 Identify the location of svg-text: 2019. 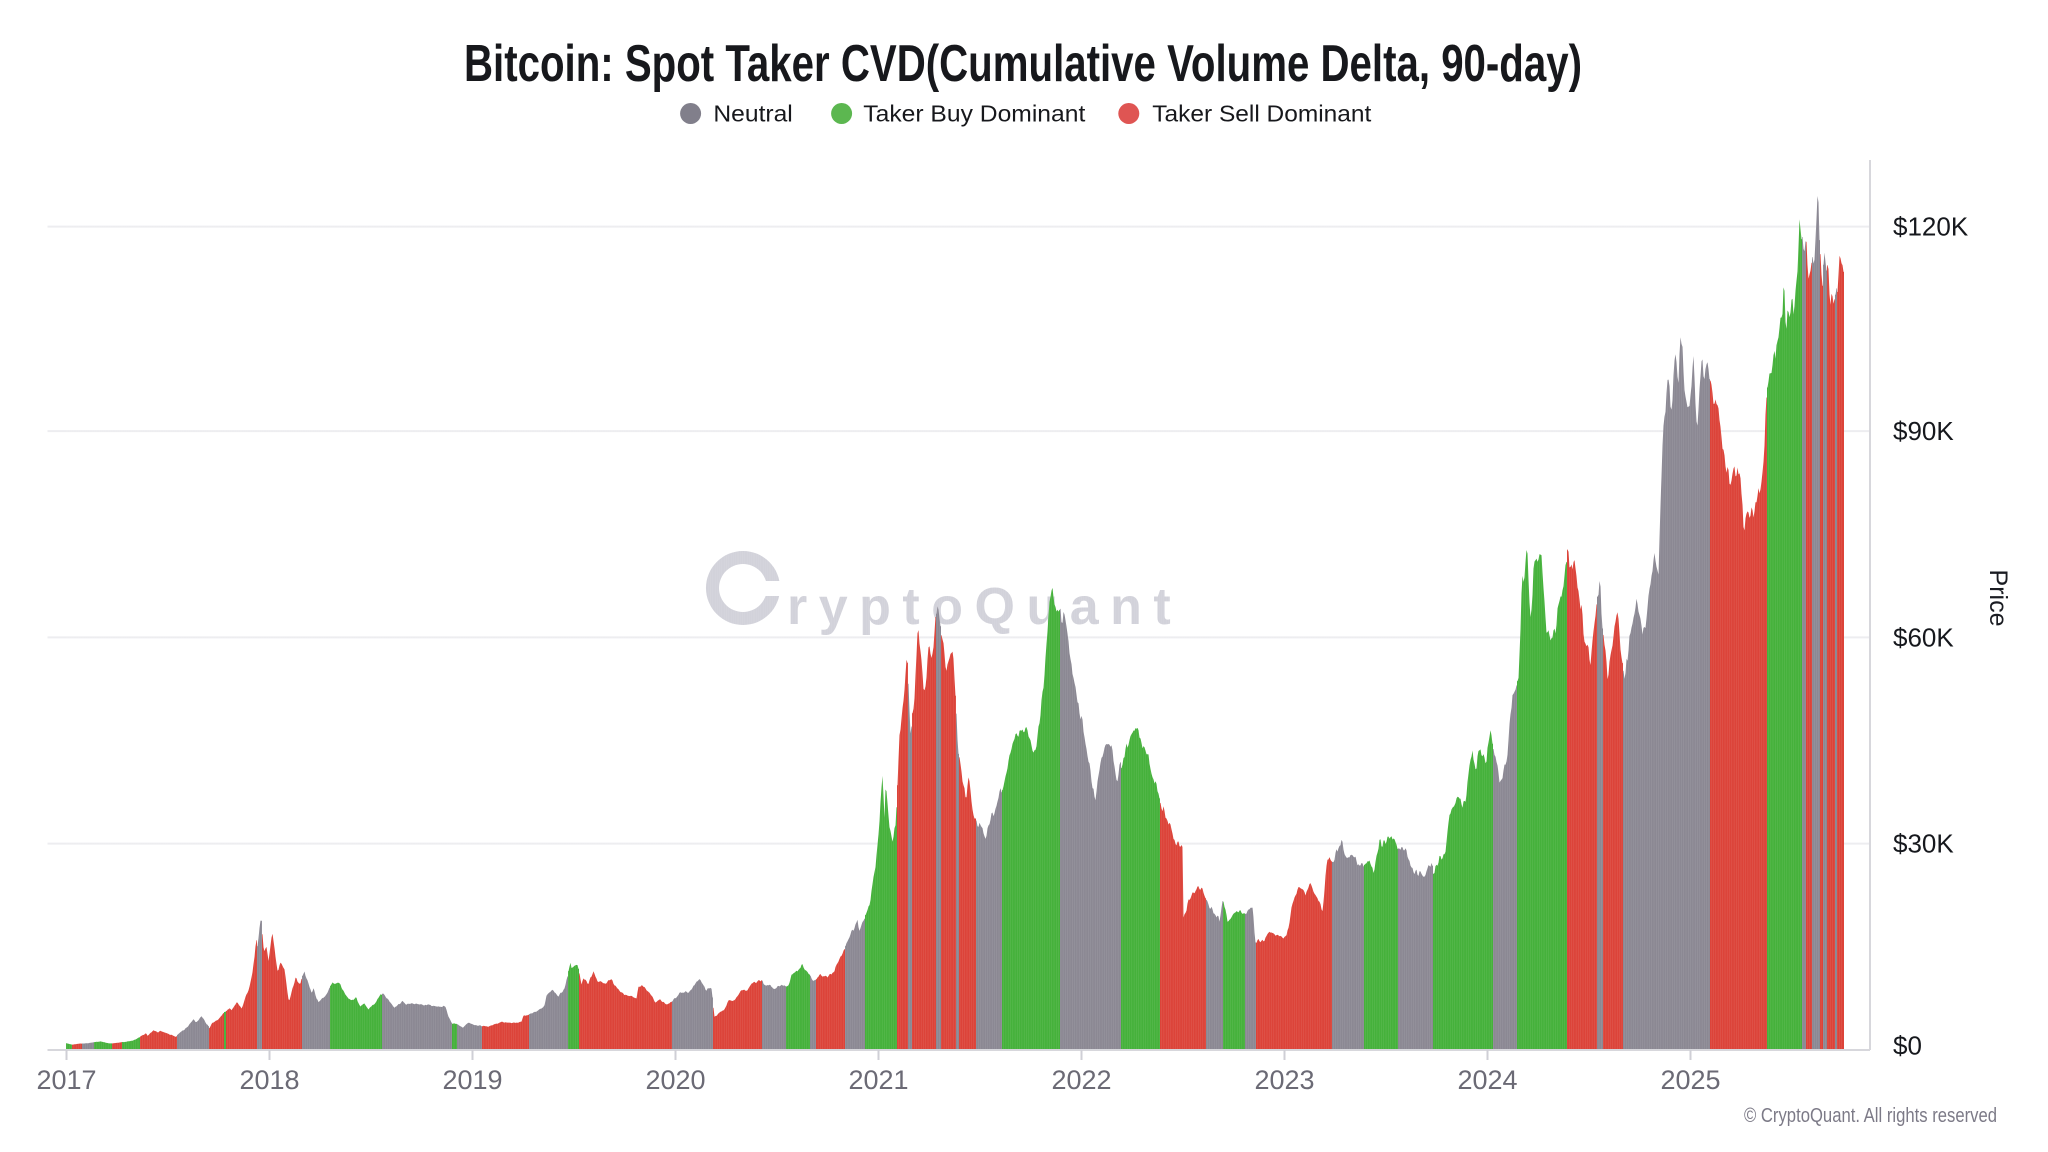
(472, 1080).